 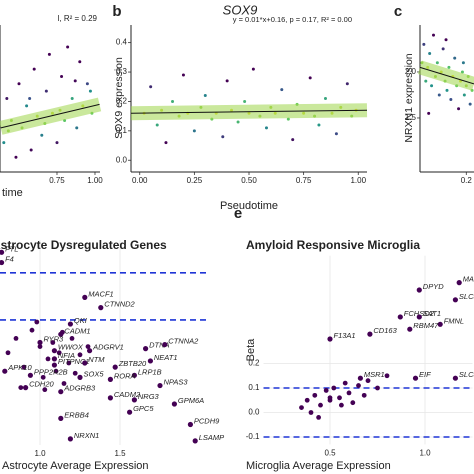 I want to click on xlabel: Microglia Average Expression, so click(x=318, y=466).